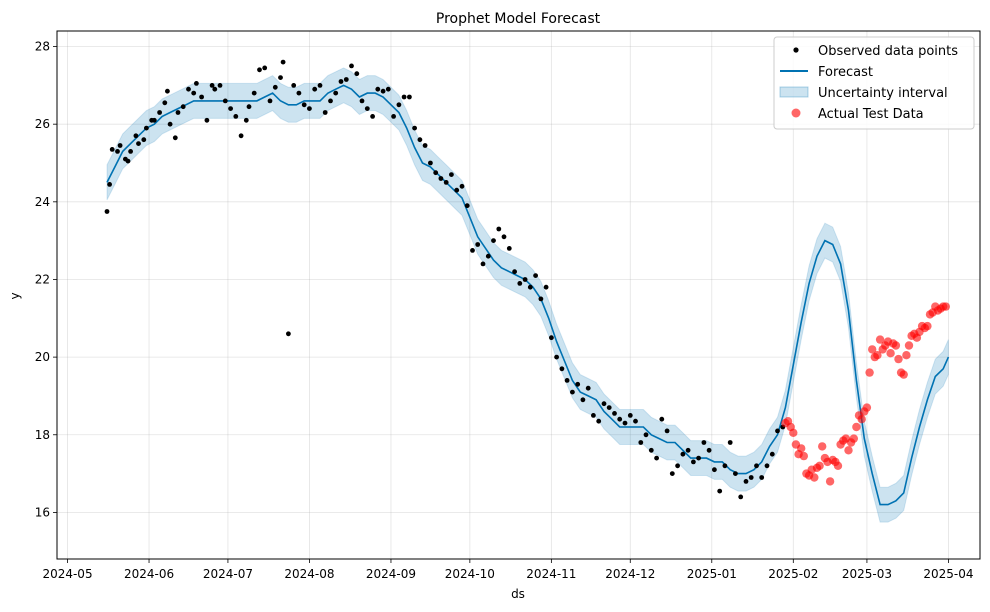 Image resolution: width=990 pixels, height=612 pixels. What do you see at coordinates (551, 574) in the screenshot?
I see `x-tick-label-6: 2024-11` at bounding box center [551, 574].